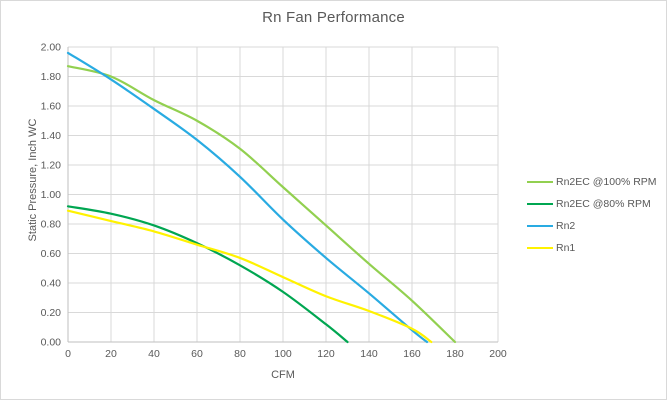 This screenshot has height=400, width=667. Describe the element at coordinates (283, 375) in the screenshot. I see `x-axis-title: CFM` at that location.